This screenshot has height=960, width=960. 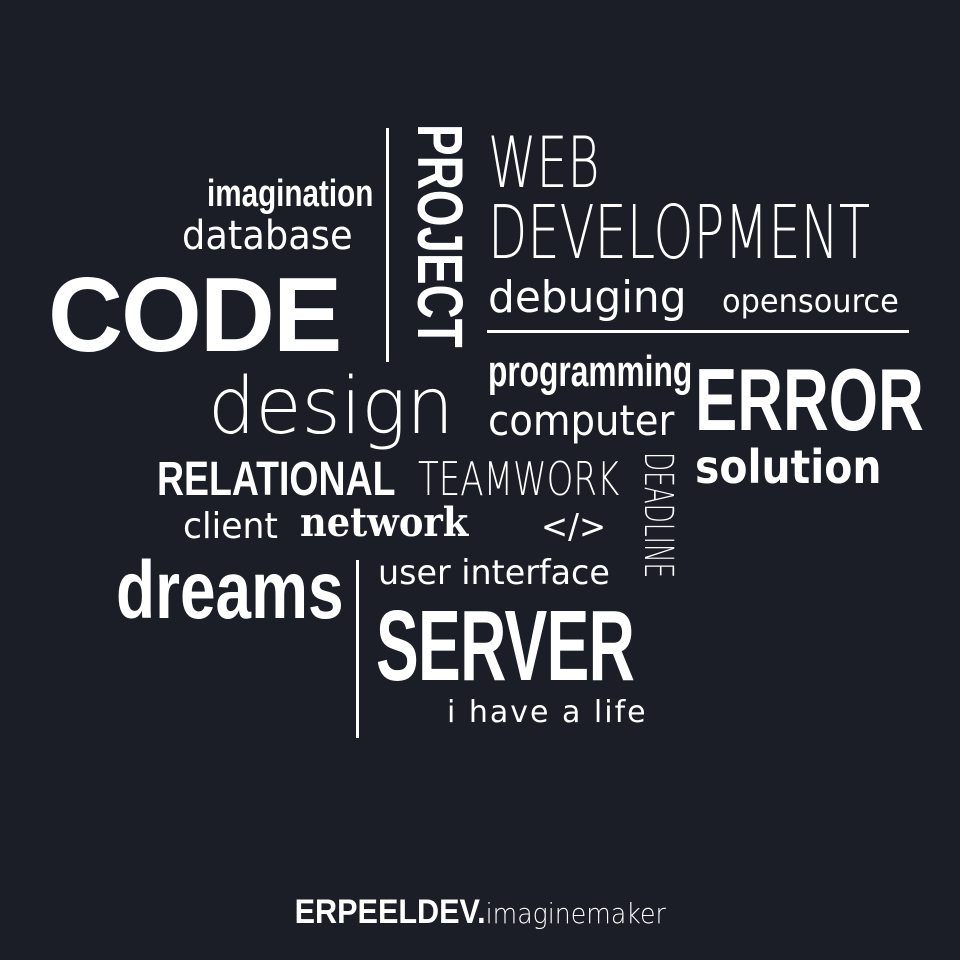 I want to click on word-code: CODE, so click(x=195, y=315).